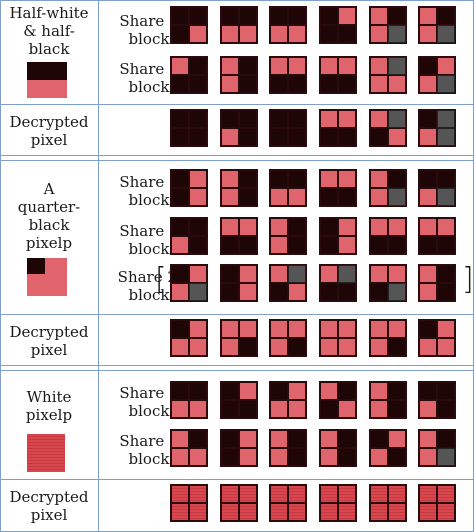 The width and height of the screenshot is (474, 532). What do you see at coordinates (49, 341) in the screenshot?
I see `section-label-decrypted-2: Decrypted pixel` at bounding box center [49, 341].